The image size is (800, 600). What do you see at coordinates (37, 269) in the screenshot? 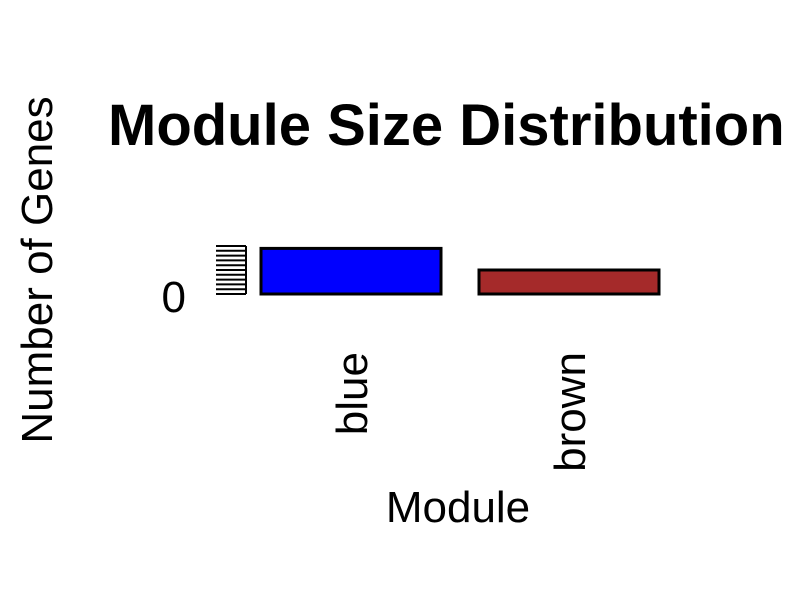
I see `y-axis-label: Number of Genes` at bounding box center [37, 269].